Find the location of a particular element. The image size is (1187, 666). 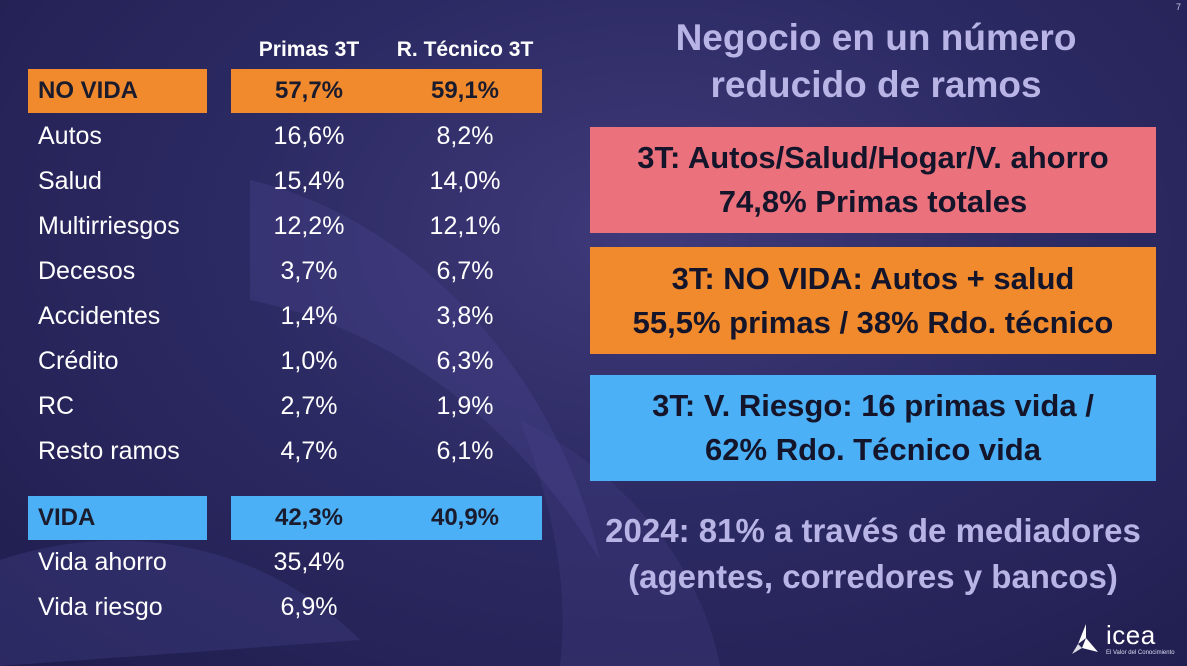

slide-title-line1: Negocio en un número is located at coordinates (876, 37).